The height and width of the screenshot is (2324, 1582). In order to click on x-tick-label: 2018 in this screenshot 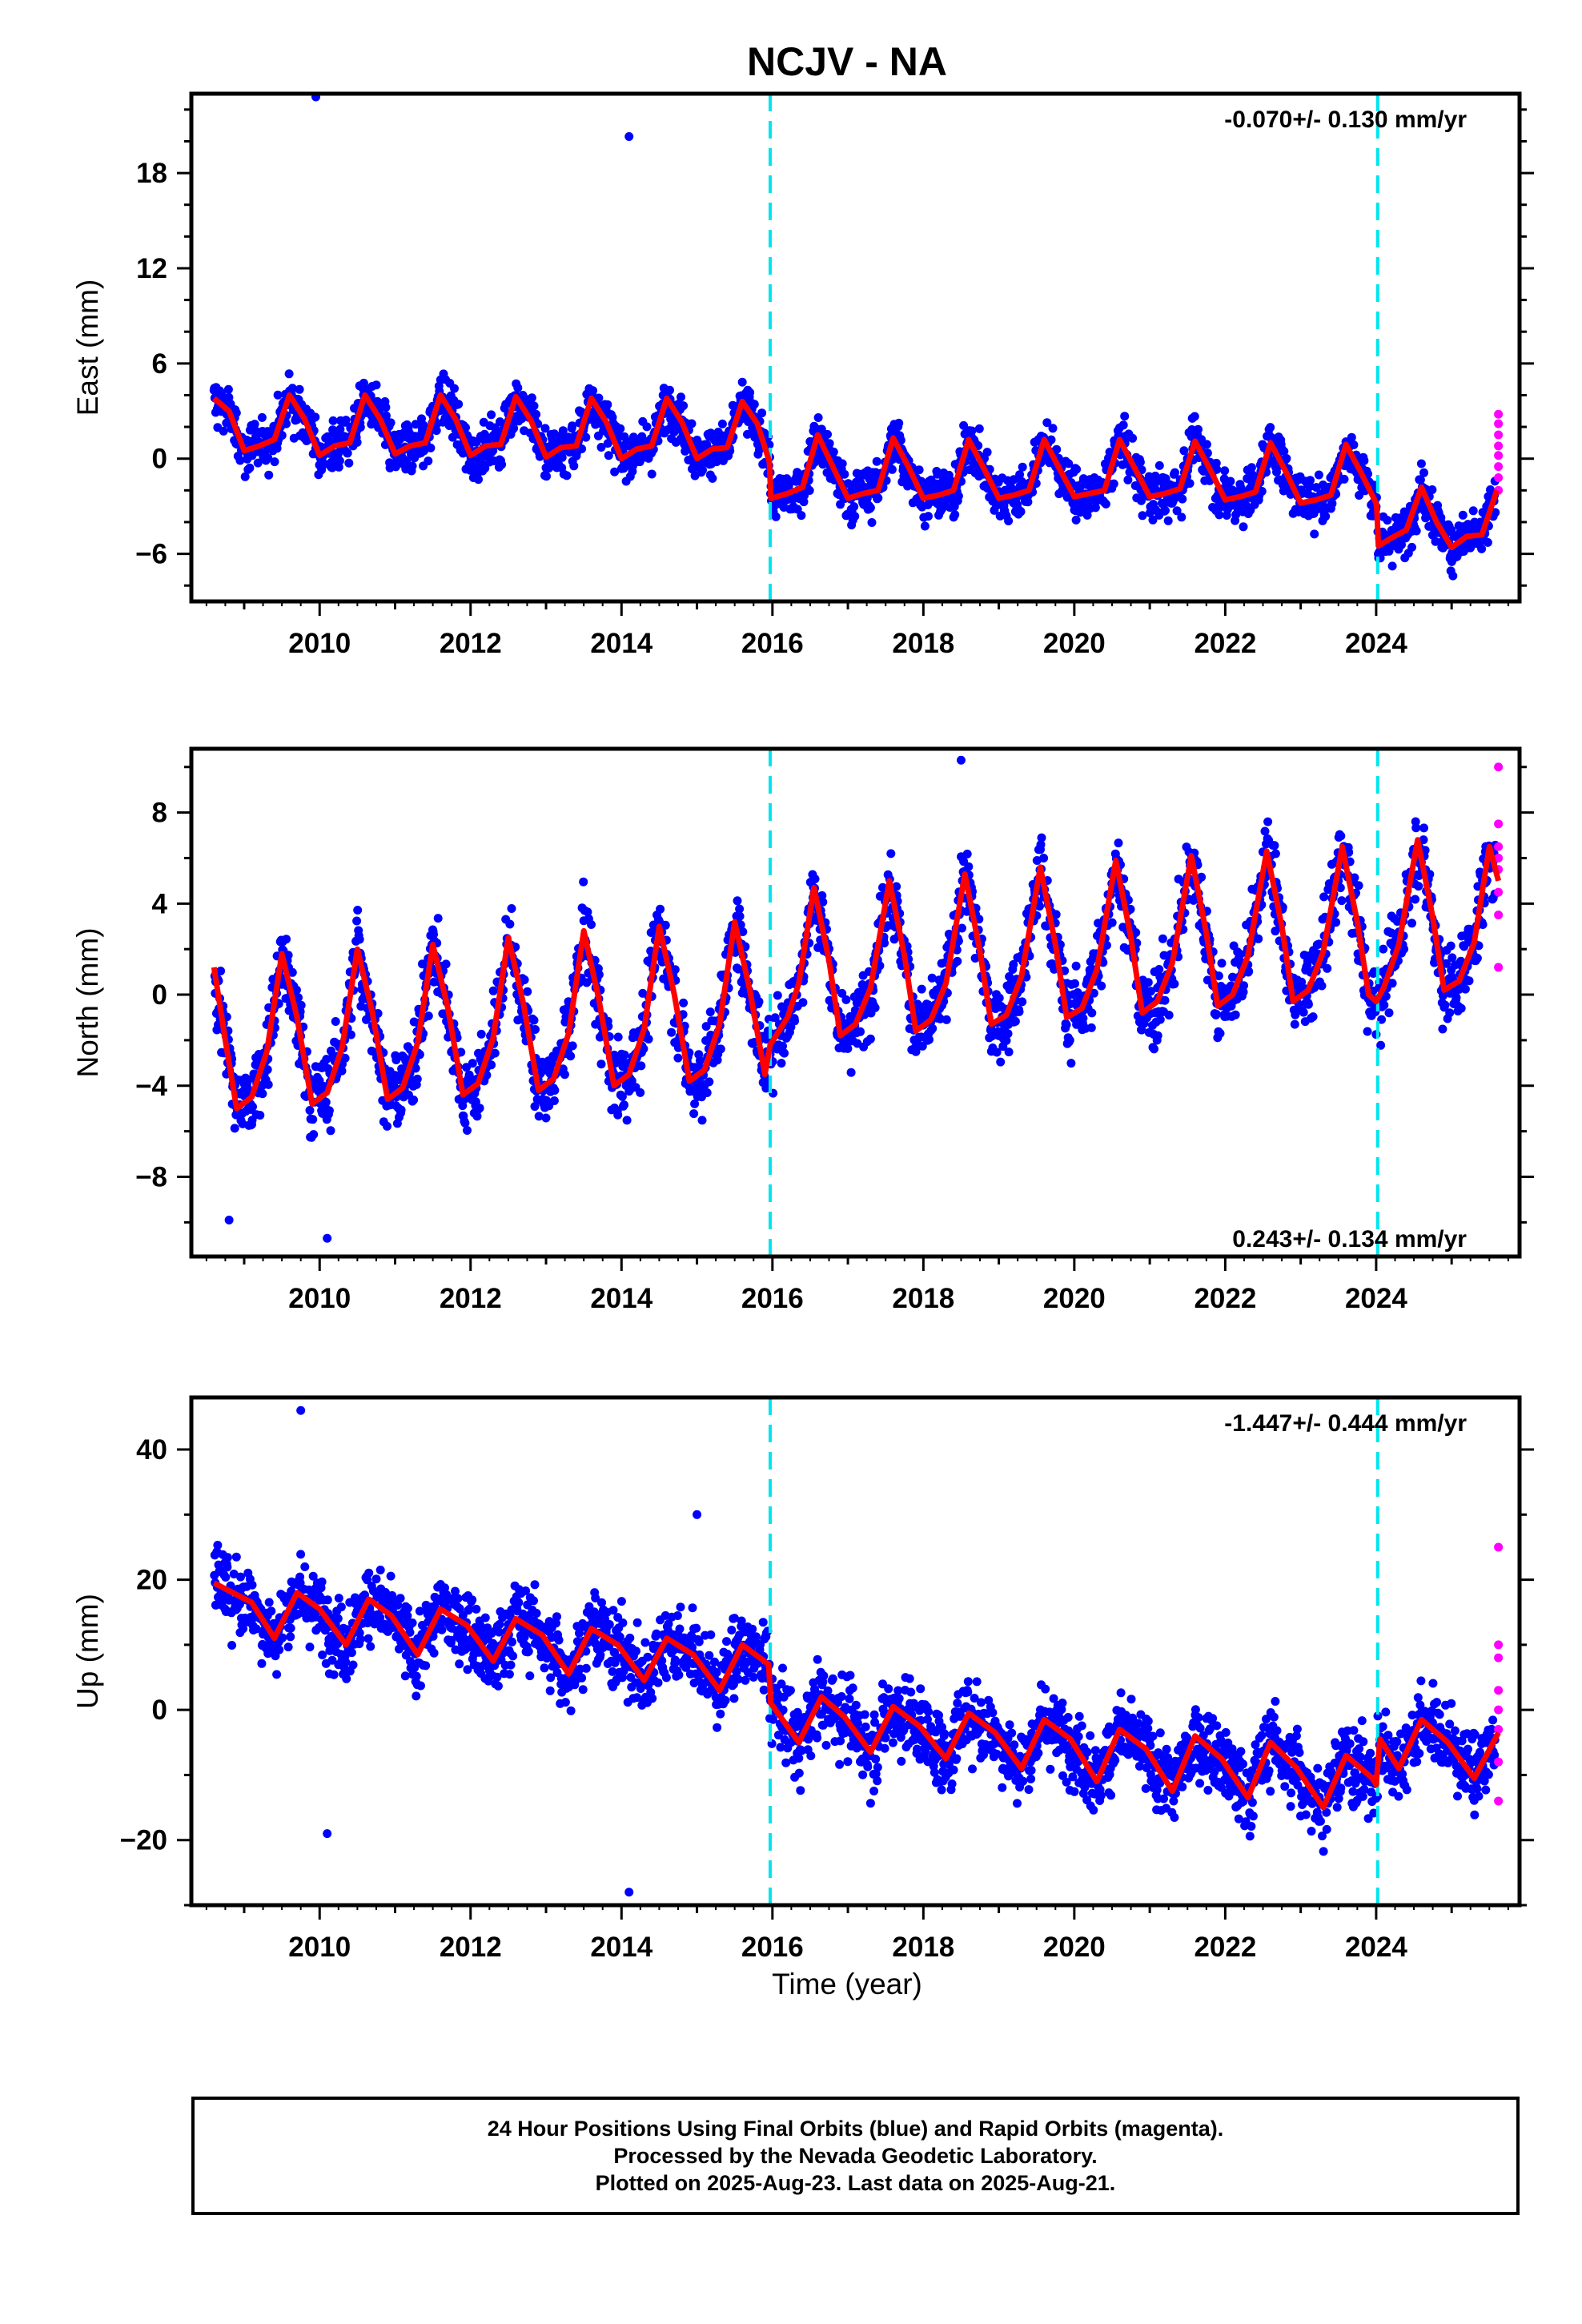, I will do `click(923, 644)`.